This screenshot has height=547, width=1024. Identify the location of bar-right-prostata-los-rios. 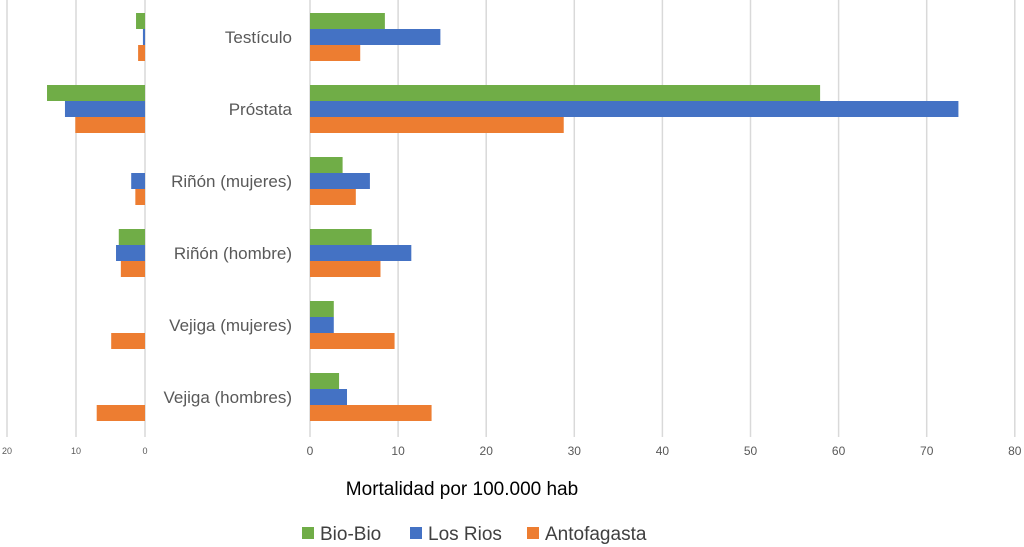
(634, 109).